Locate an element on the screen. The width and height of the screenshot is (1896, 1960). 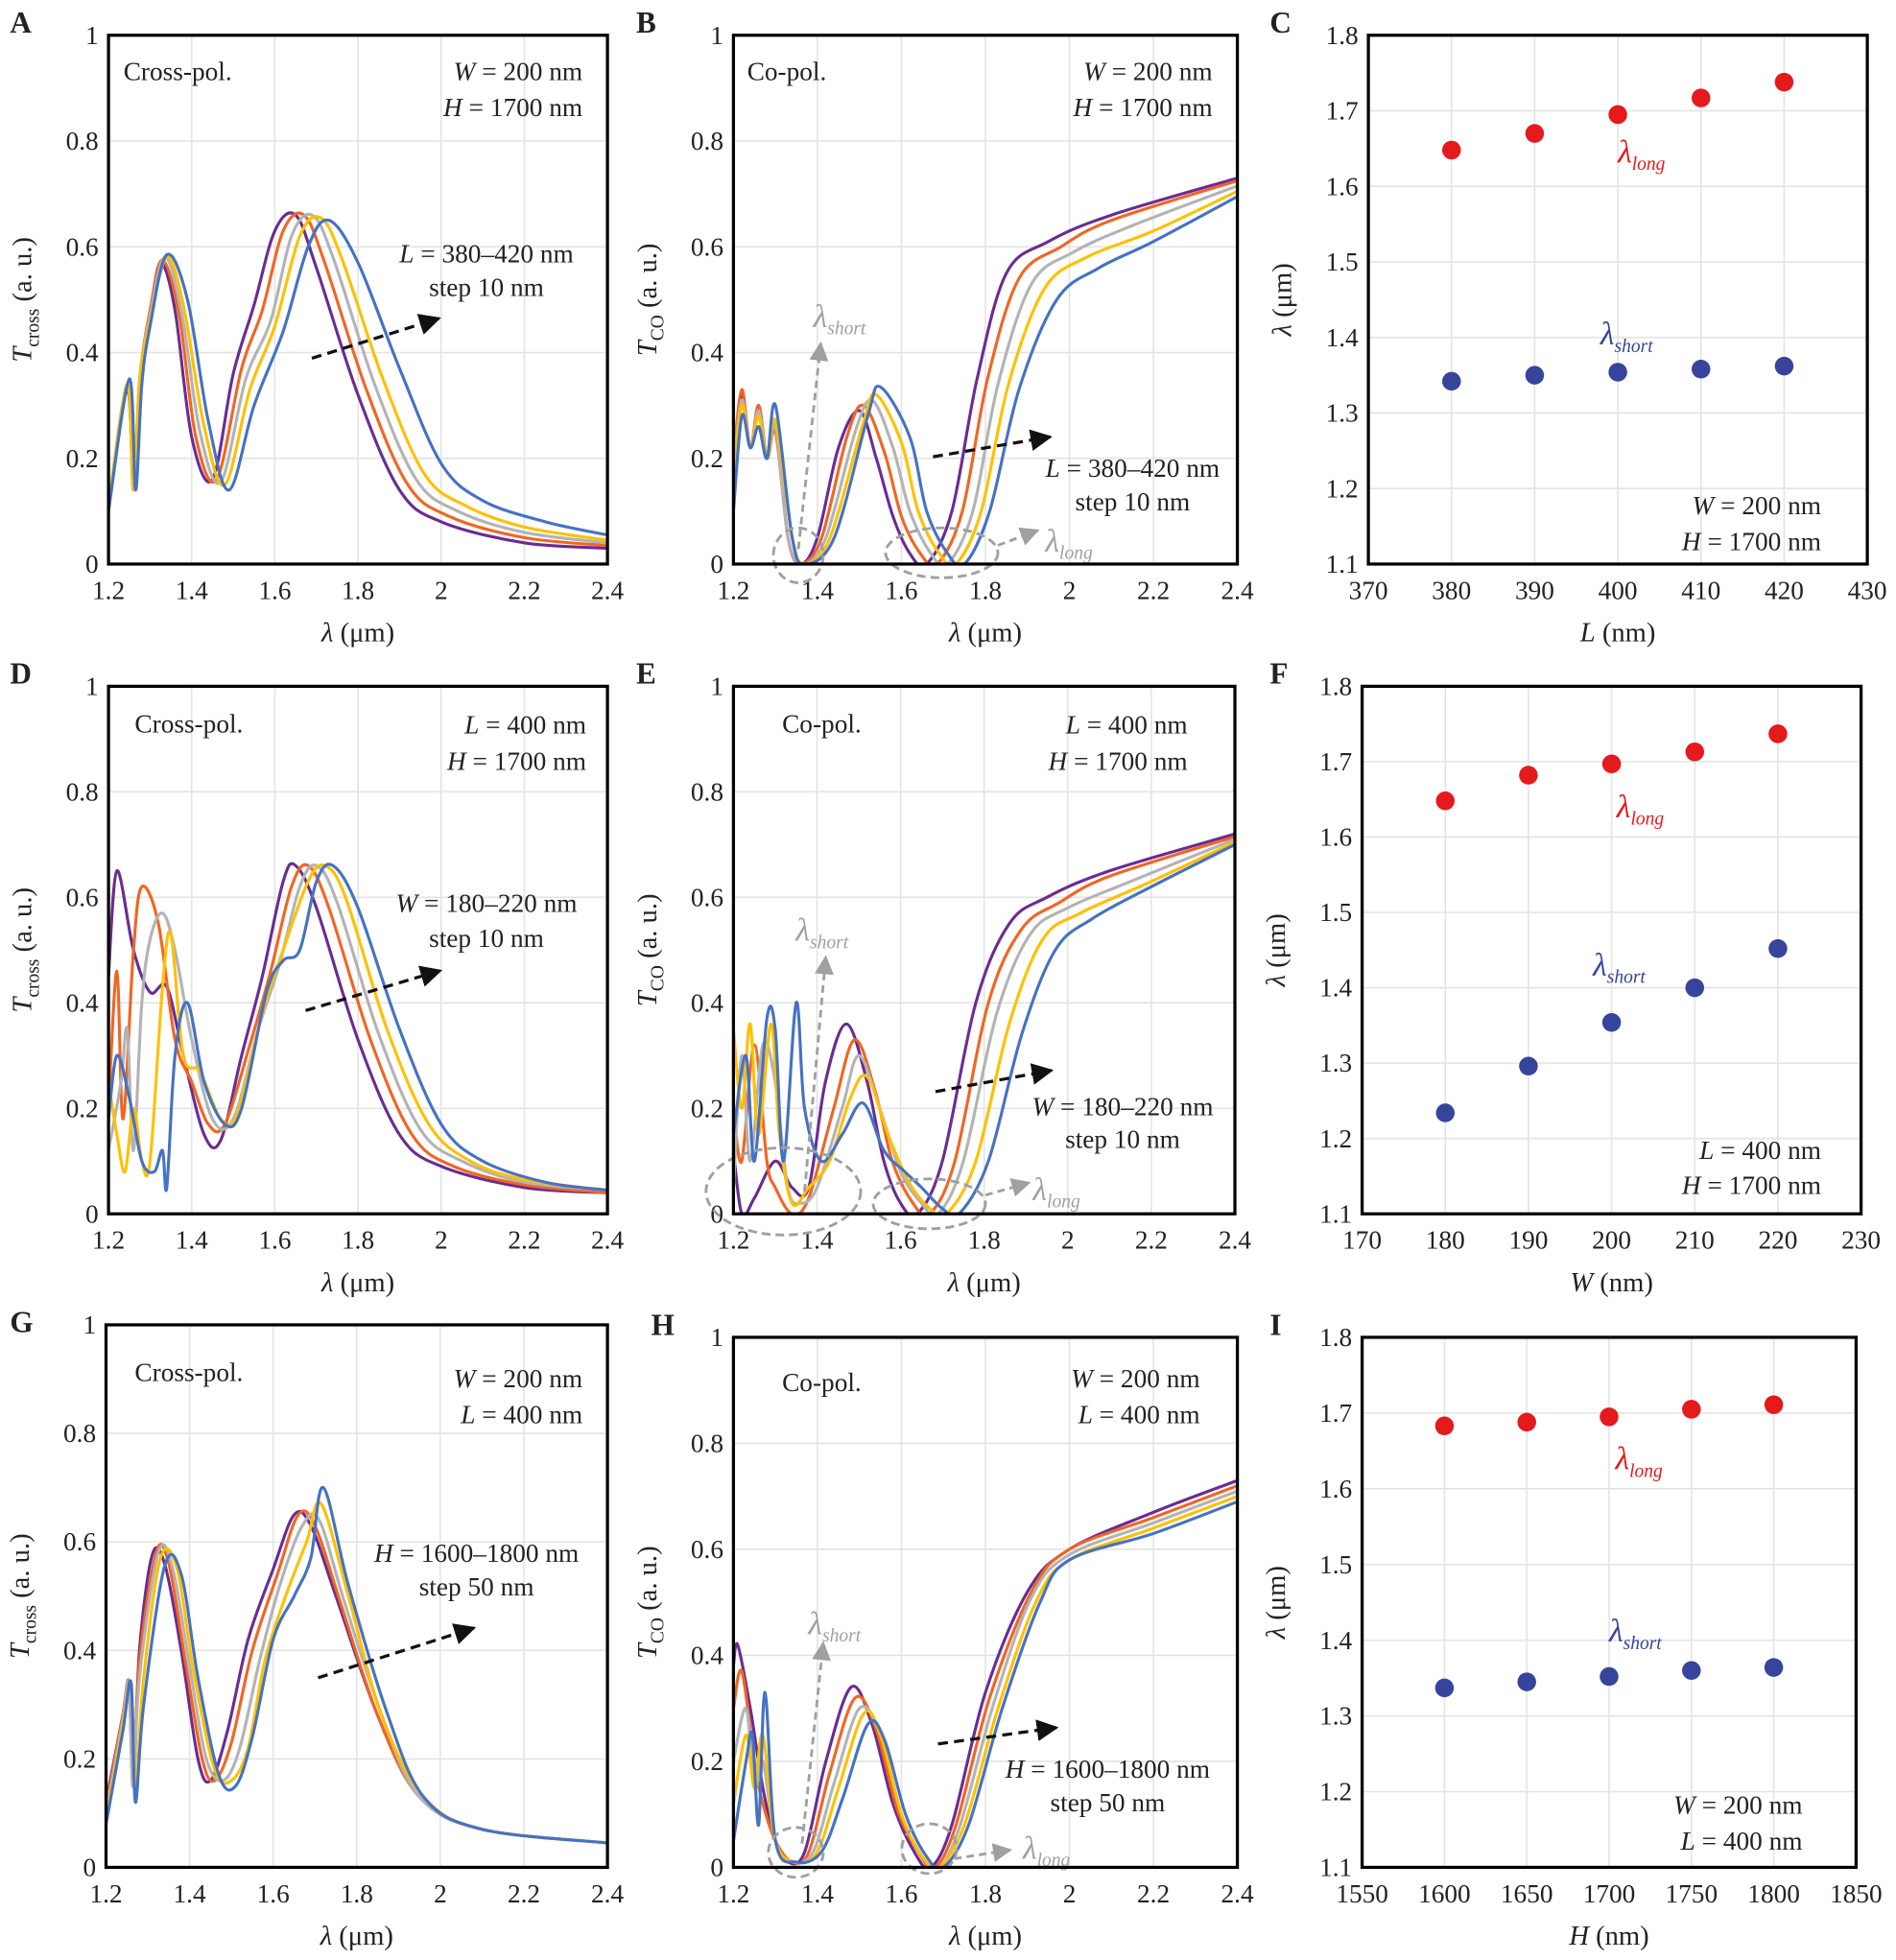
panel-letter: D is located at coordinates (21, 674).